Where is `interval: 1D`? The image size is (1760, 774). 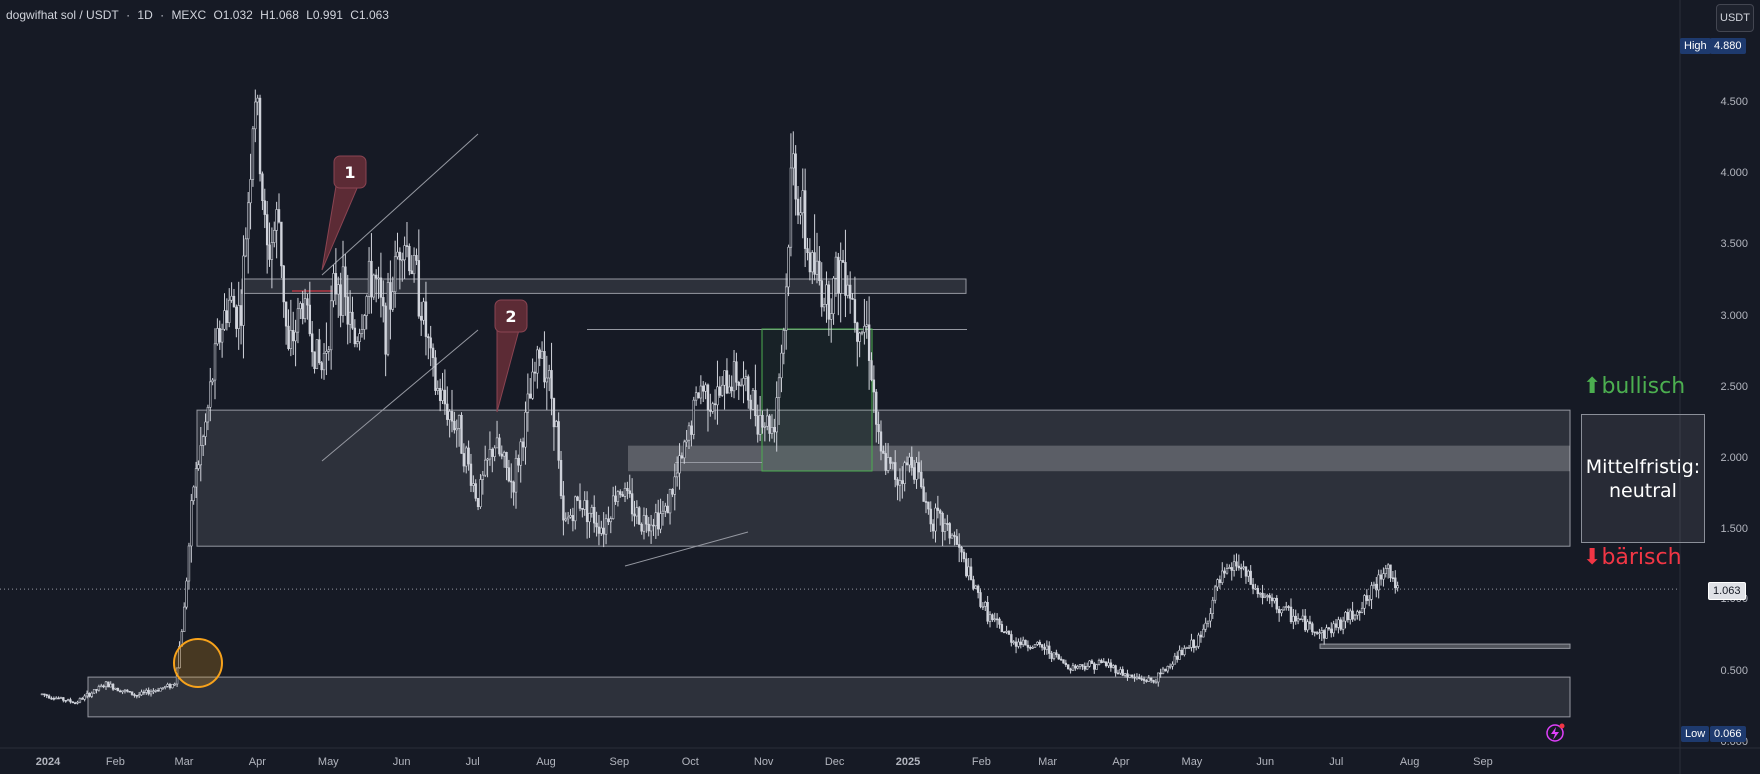
interval: 1D is located at coordinates (145, 15).